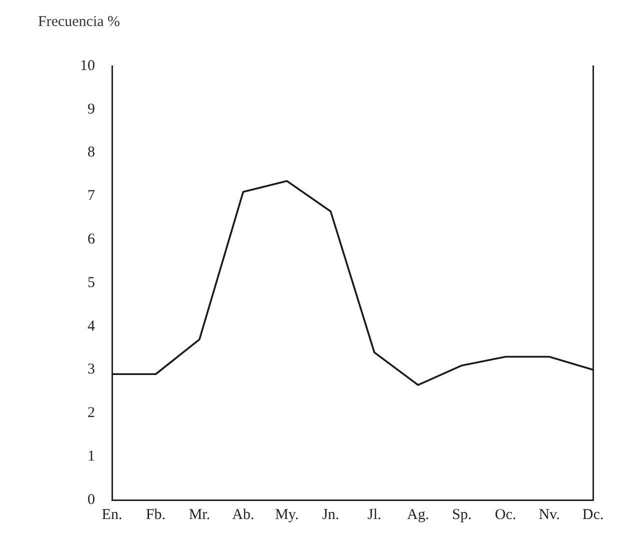 The width and height of the screenshot is (635, 546). Describe the element at coordinates (112, 514) in the screenshot. I see `x-tick-label: En.` at that location.